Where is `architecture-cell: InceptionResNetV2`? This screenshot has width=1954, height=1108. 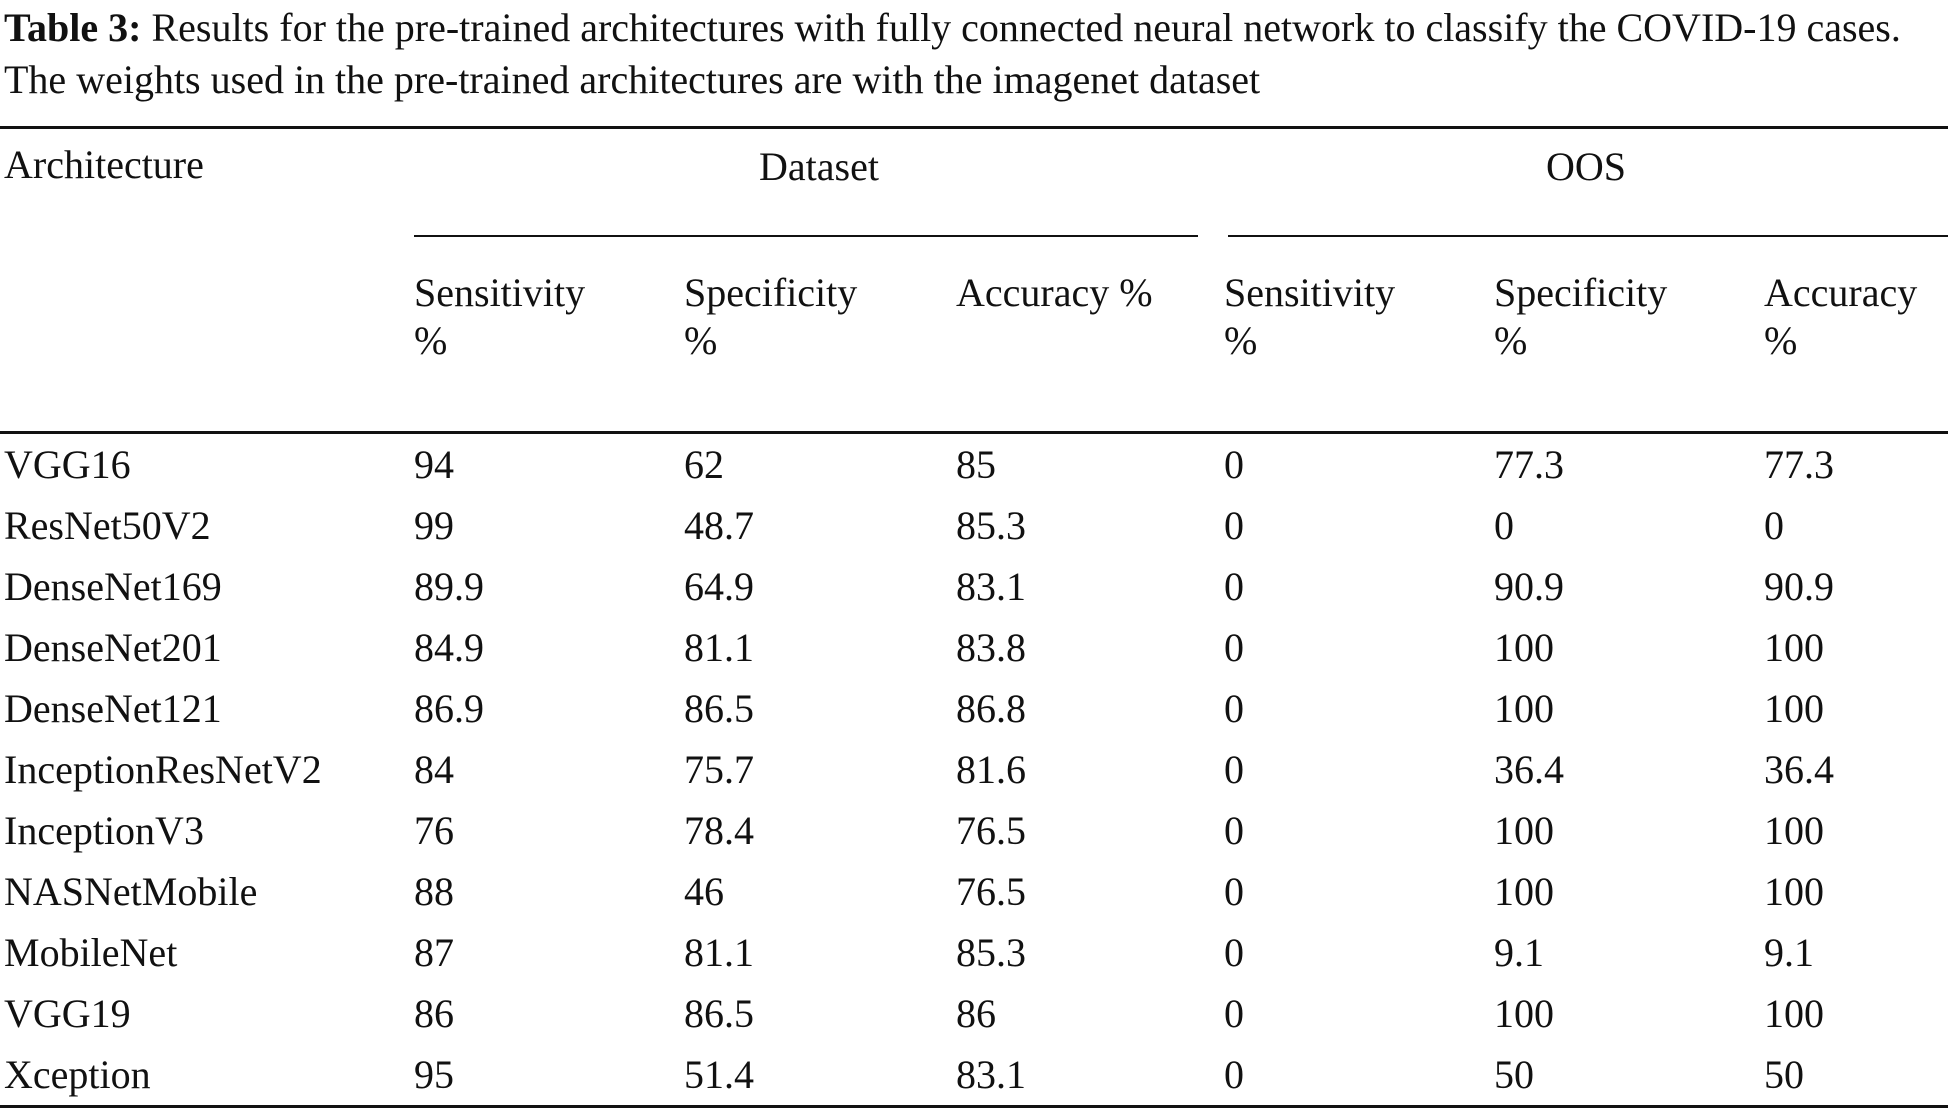 architecture-cell: InceptionResNetV2 is located at coordinates (163, 769).